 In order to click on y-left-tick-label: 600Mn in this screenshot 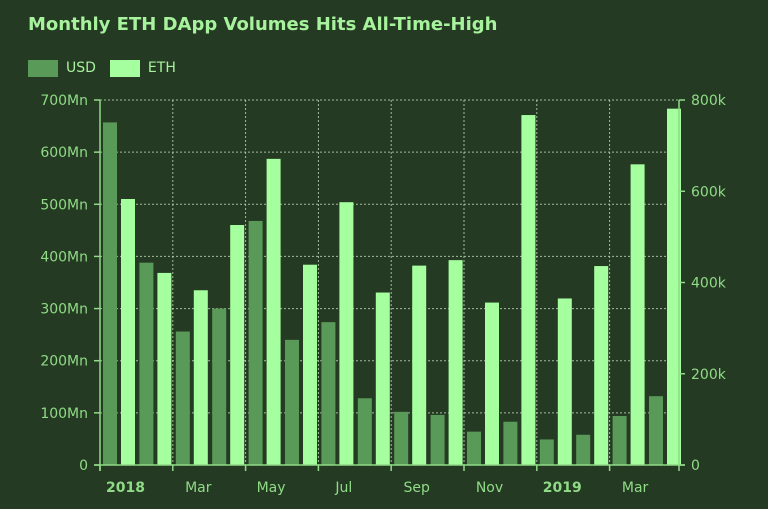, I will do `click(64, 153)`.